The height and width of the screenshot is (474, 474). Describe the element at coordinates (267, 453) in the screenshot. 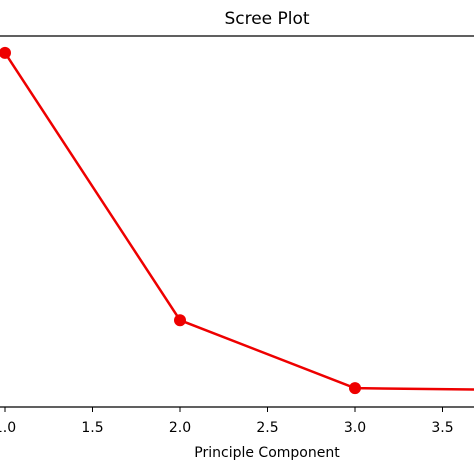

I see `x-axis-label: Principle Component` at that location.